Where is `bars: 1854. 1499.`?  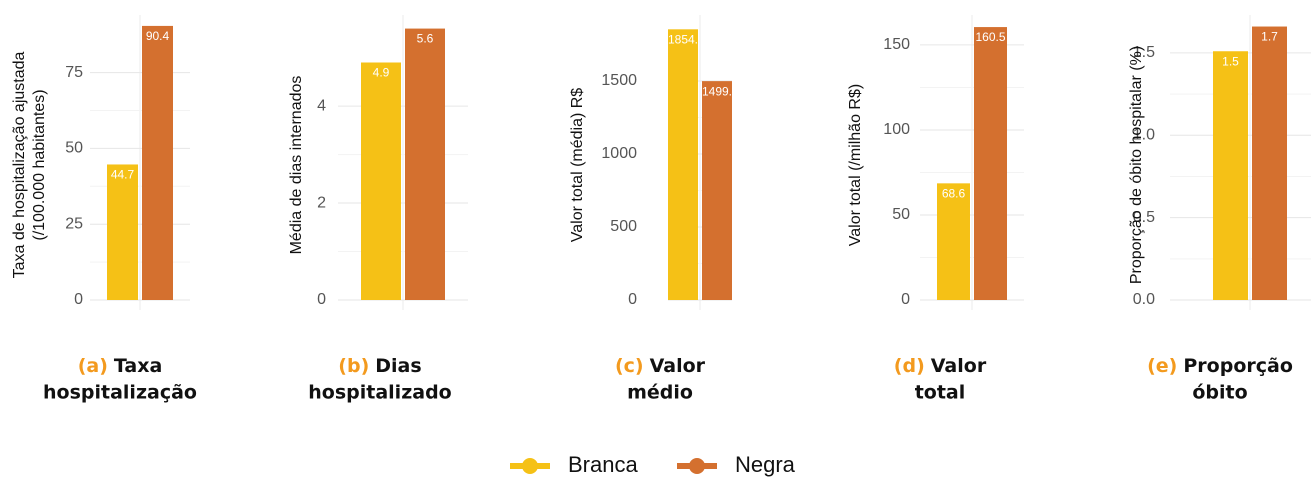 bars: 1854. 1499. is located at coordinates (700, 164).